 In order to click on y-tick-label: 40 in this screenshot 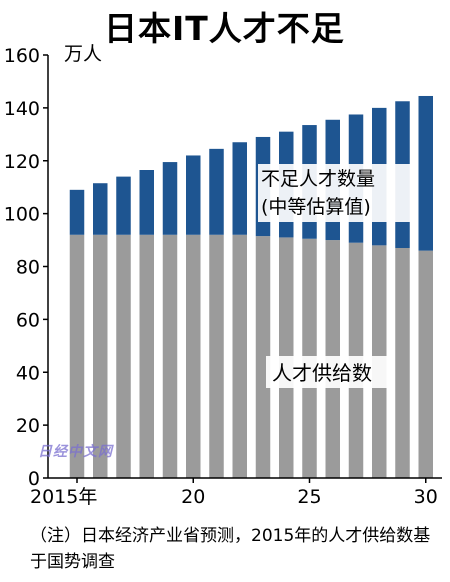, I will do `click(28, 373)`.